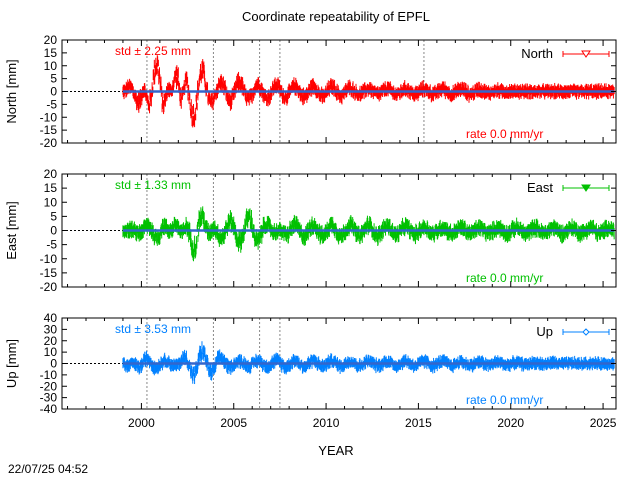 The image size is (640, 480). Describe the element at coordinates (510, 423) in the screenshot. I see `x-tick-label: 2020` at that location.